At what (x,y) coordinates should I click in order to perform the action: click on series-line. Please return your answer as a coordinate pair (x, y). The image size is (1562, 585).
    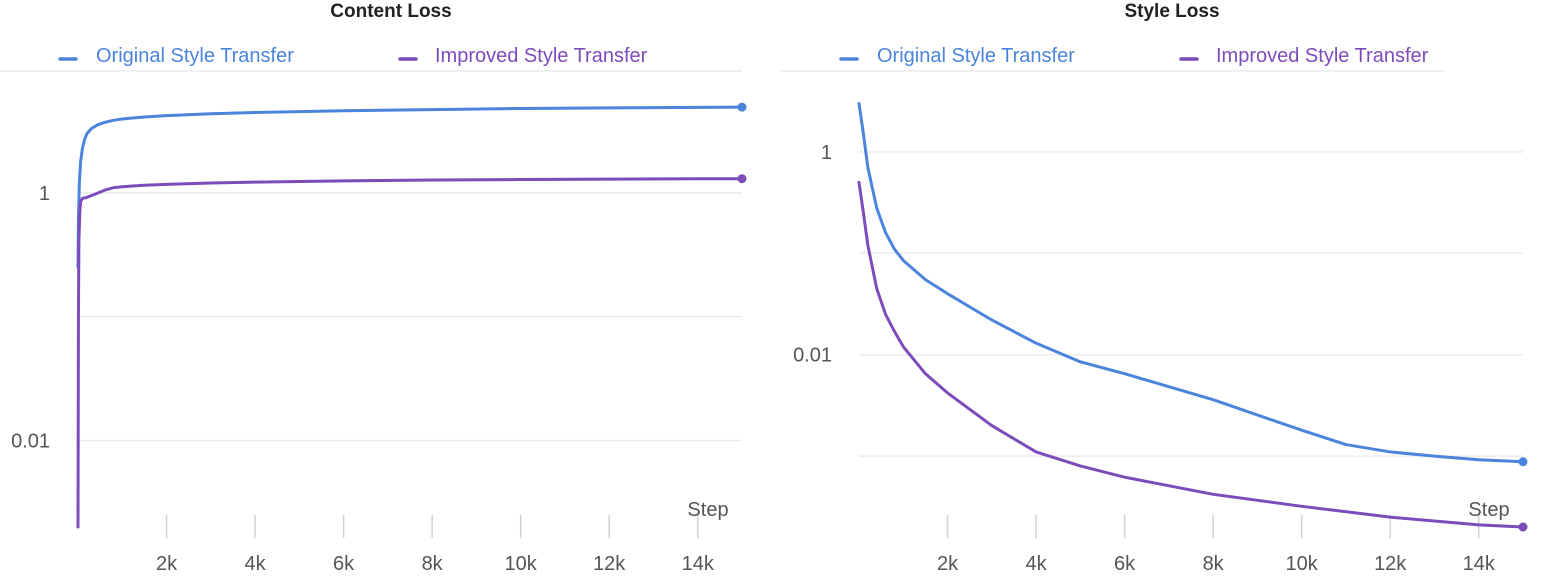
    Looking at the image, I should click on (410, 187).